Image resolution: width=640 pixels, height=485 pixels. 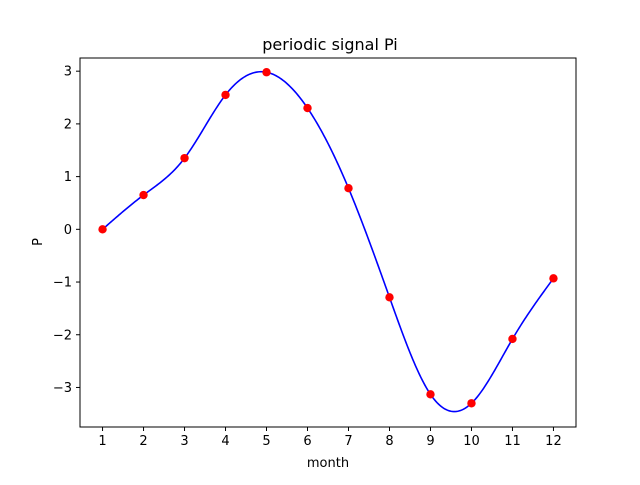 I want to click on y-tick-label: 0, so click(x=68, y=230).